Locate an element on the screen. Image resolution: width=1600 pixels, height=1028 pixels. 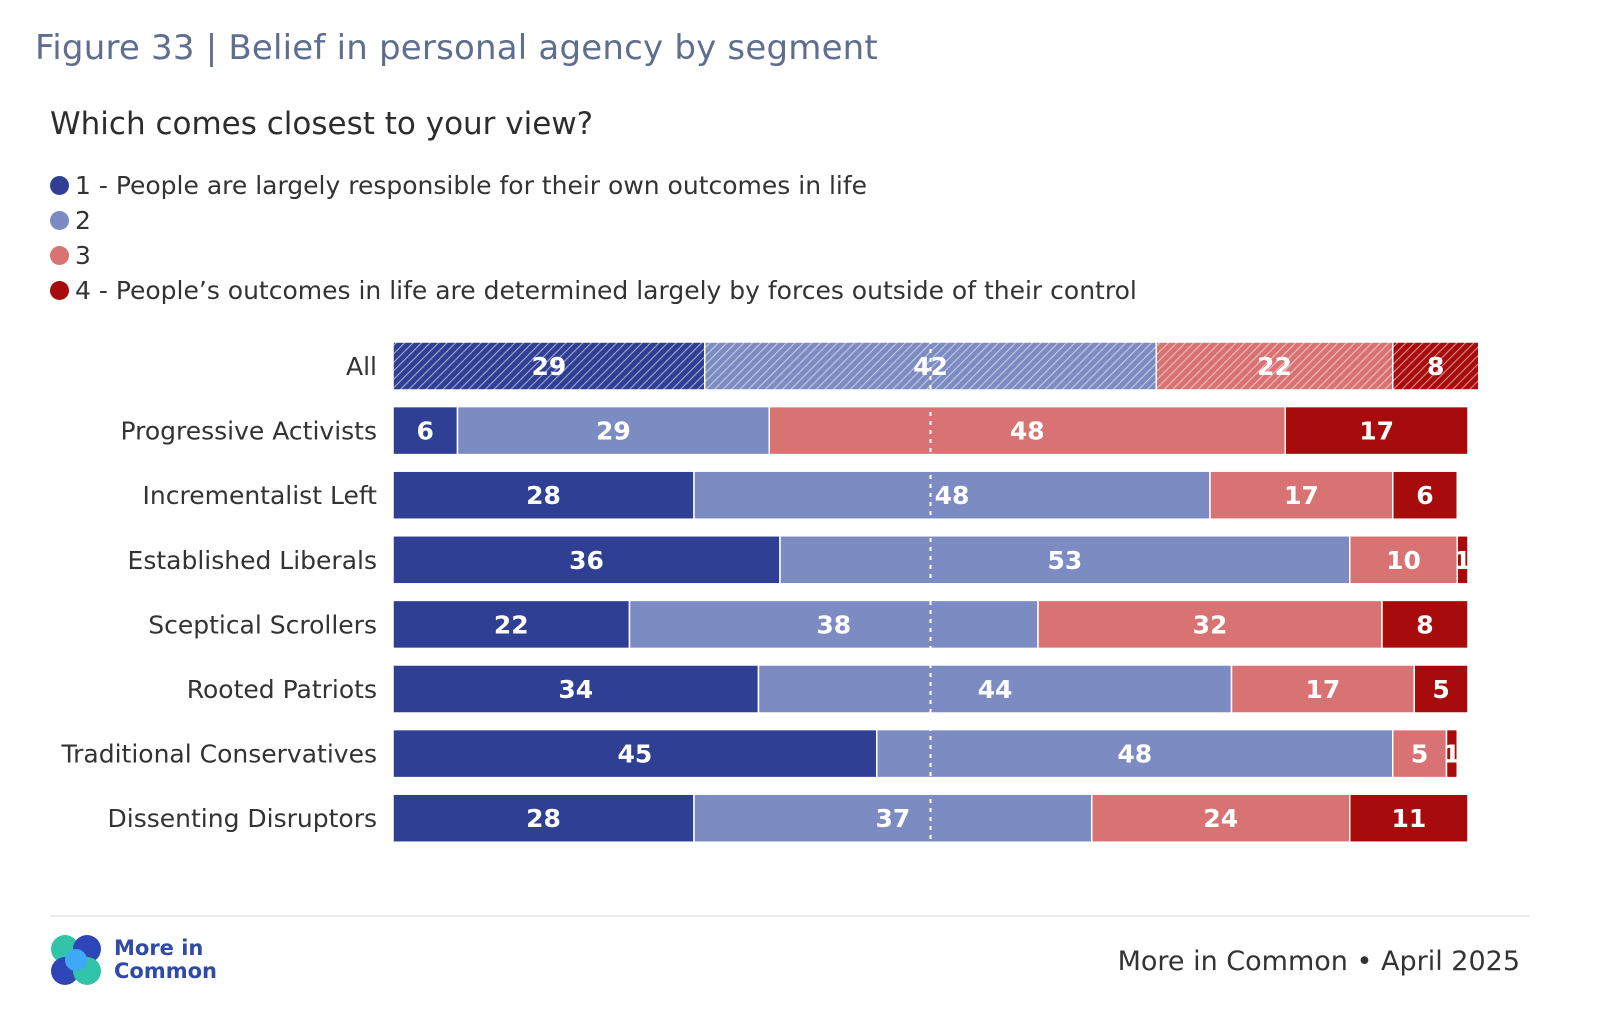
data-label-progressive-activists-3: 48 is located at coordinates (1027, 431).